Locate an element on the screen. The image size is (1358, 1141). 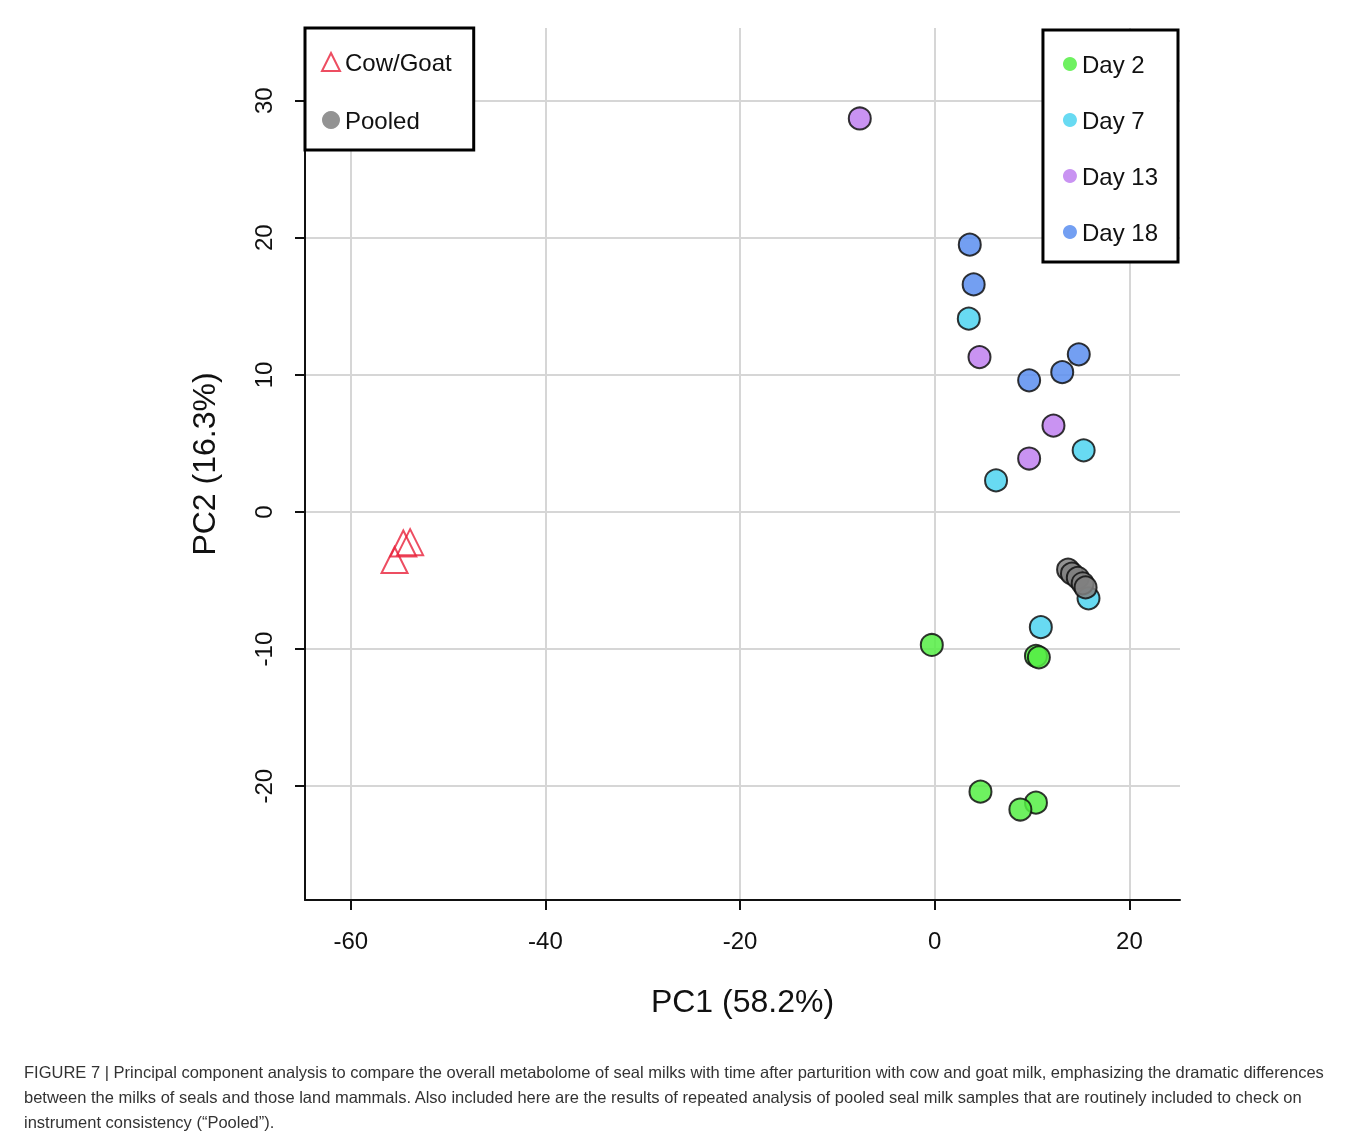
y-tick-label: 30 is located at coordinates (263, 101).